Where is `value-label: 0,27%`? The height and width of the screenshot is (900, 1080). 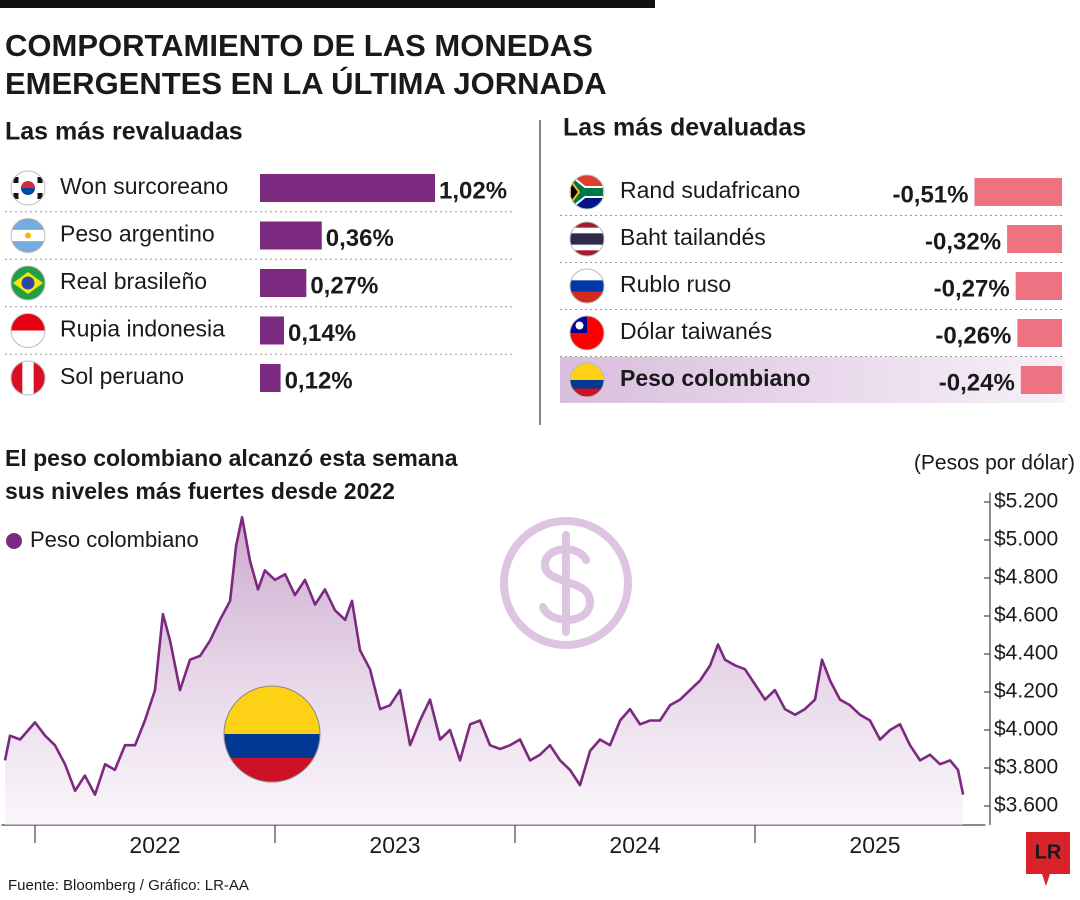
value-label: 0,27% is located at coordinates (344, 285).